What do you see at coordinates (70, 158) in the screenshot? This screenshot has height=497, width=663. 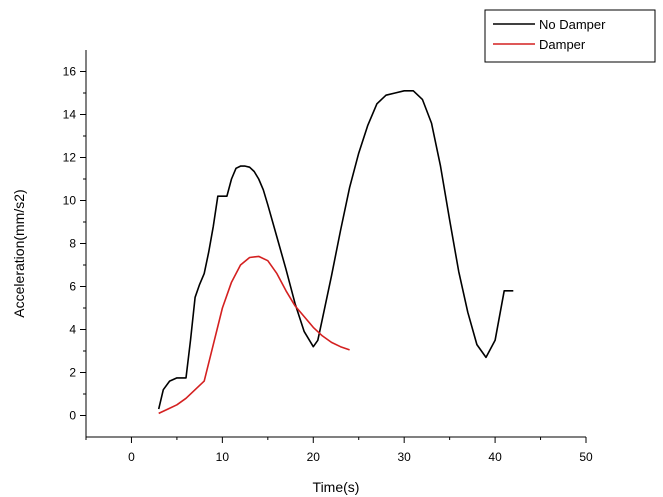 I see `y-tick-label: 12` at bounding box center [70, 158].